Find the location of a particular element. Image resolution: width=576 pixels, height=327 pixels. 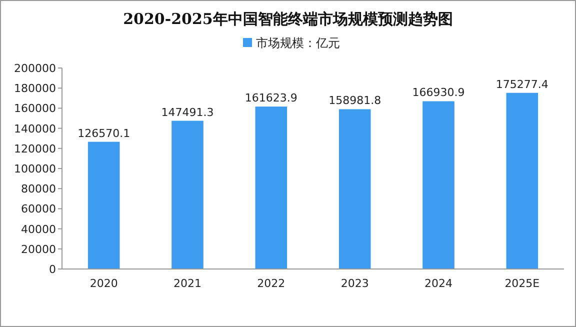

y-tick-label: 20000 is located at coordinates (38, 249).